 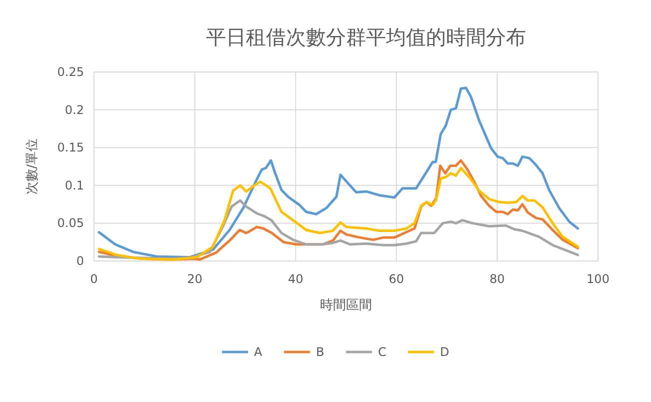 I want to click on y-tick-label: 0, so click(x=80, y=261).